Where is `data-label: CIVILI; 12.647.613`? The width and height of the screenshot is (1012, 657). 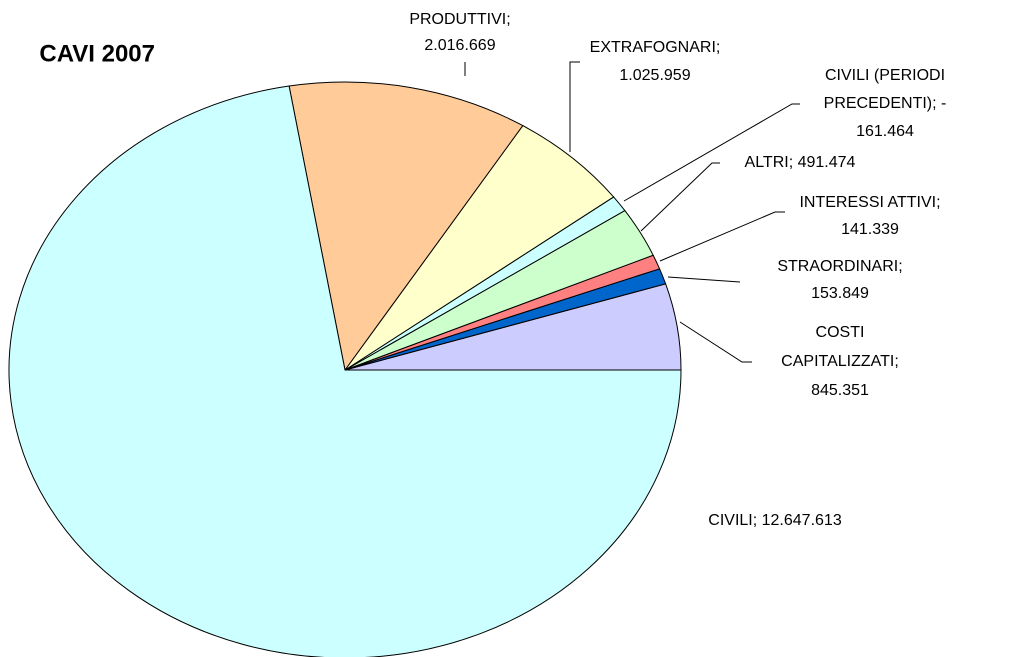 data-label: CIVILI; 12.647.613 is located at coordinates (775, 520).